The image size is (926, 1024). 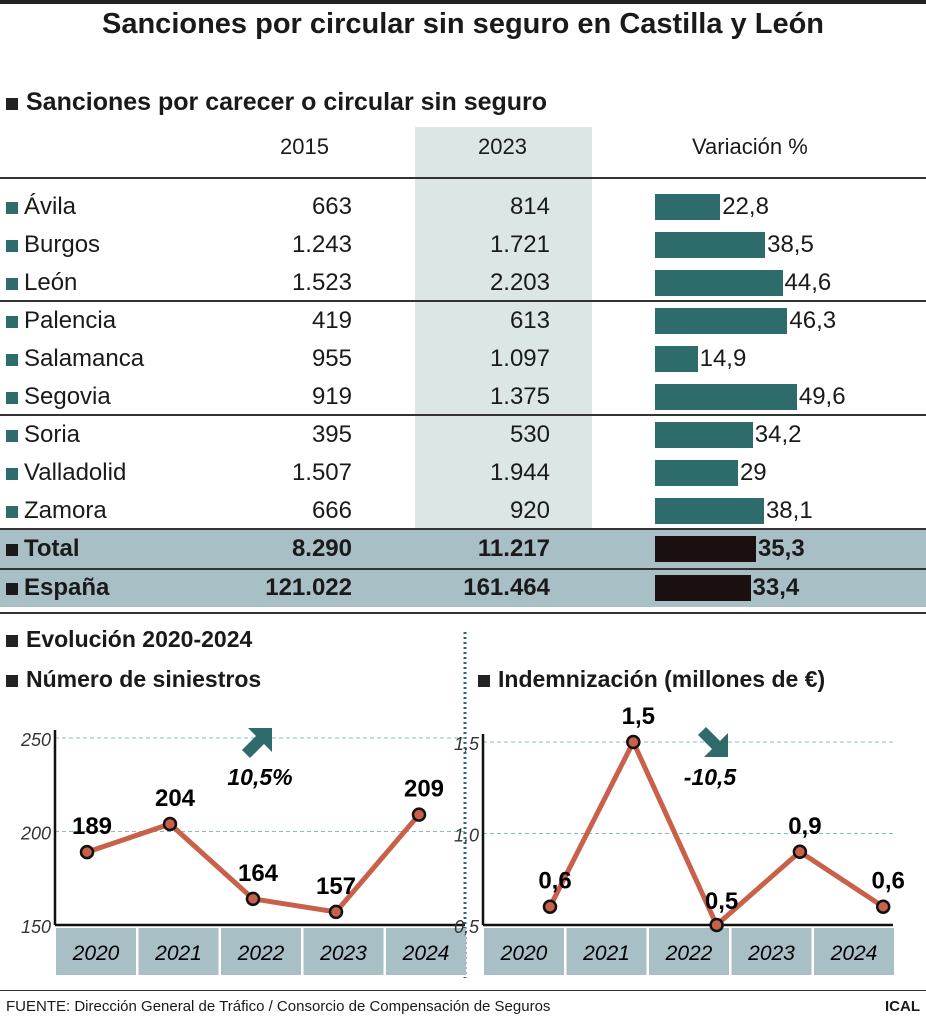 I want to click on row-name: Burgos, so click(x=53, y=245).